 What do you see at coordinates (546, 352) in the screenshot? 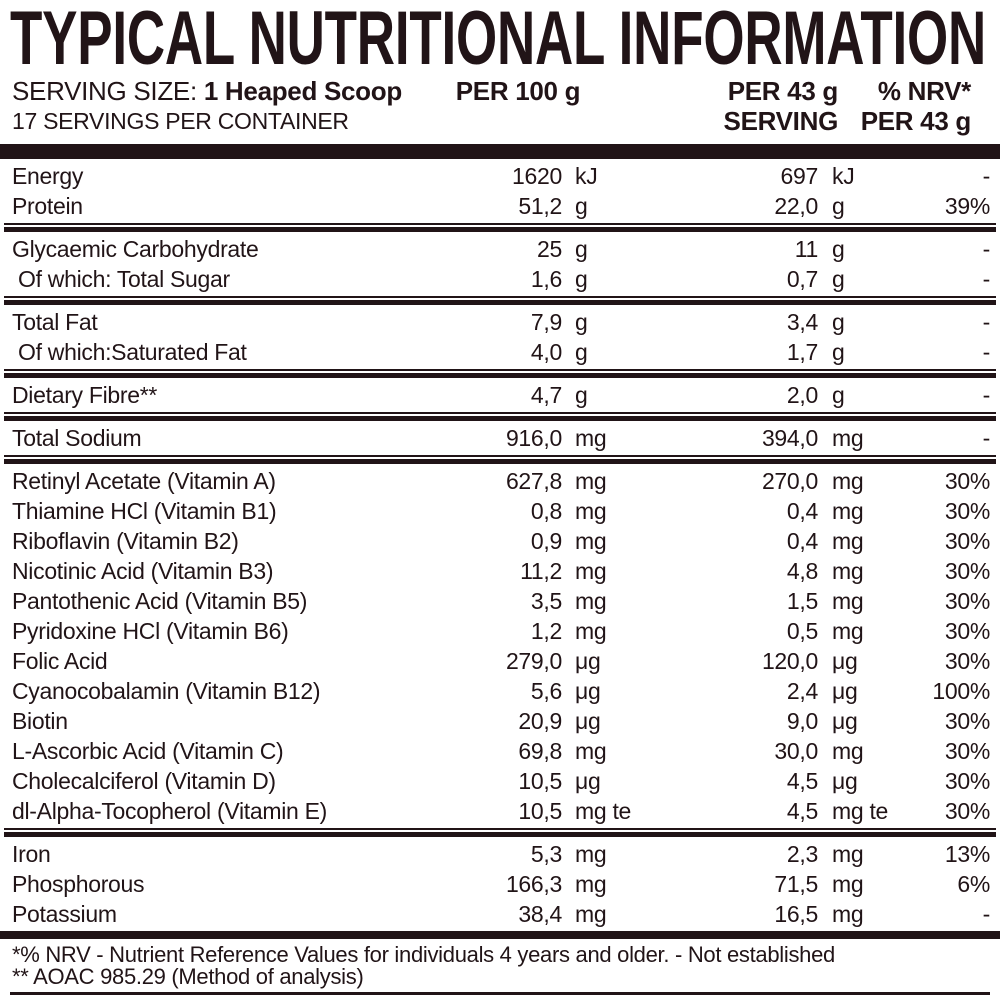
I see `per100-value: 4,0` at bounding box center [546, 352].